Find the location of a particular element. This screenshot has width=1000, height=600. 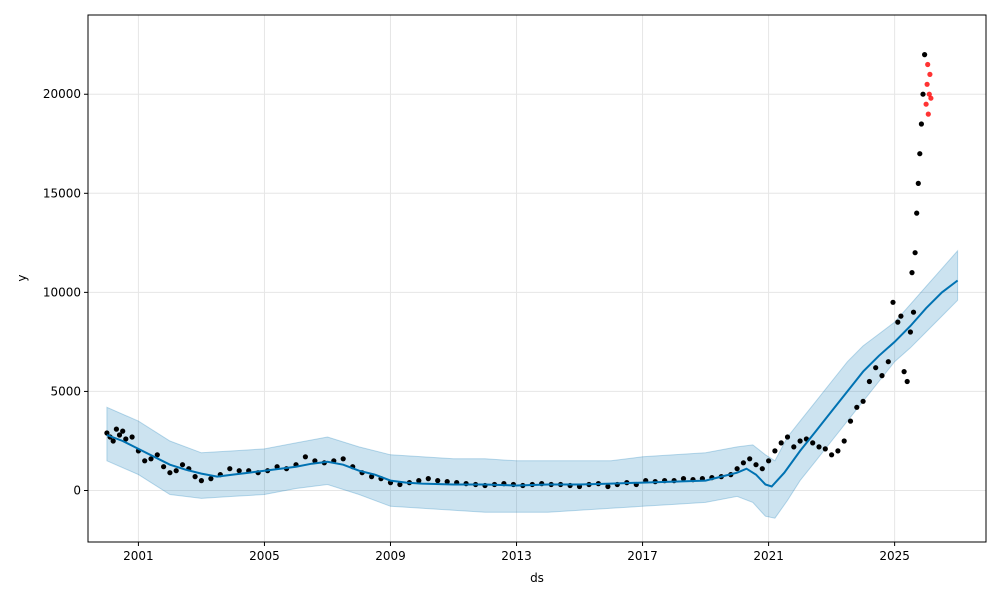

x-axis-label: ds is located at coordinates (537, 578).